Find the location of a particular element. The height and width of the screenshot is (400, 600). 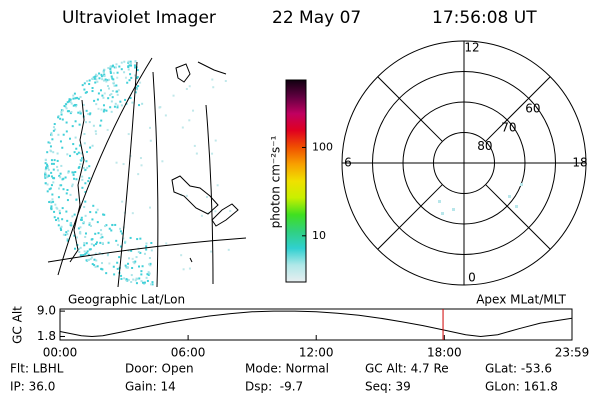

lat-label: 80 is located at coordinates (484, 146).